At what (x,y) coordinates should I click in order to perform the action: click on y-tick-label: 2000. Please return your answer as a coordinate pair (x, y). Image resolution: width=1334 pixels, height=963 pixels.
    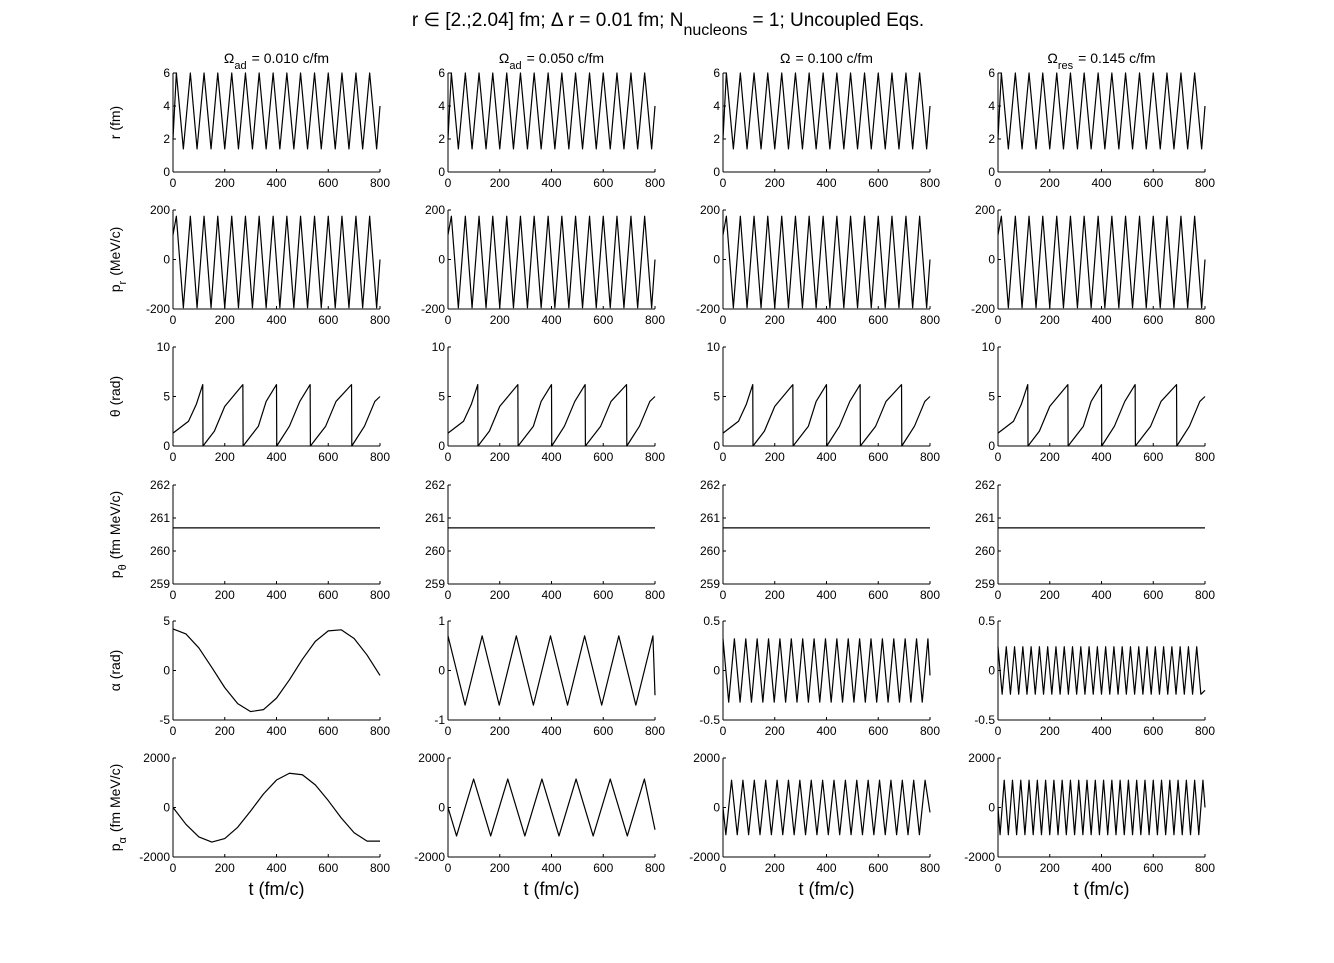
    Looking at the image, I should click on (706, 758).